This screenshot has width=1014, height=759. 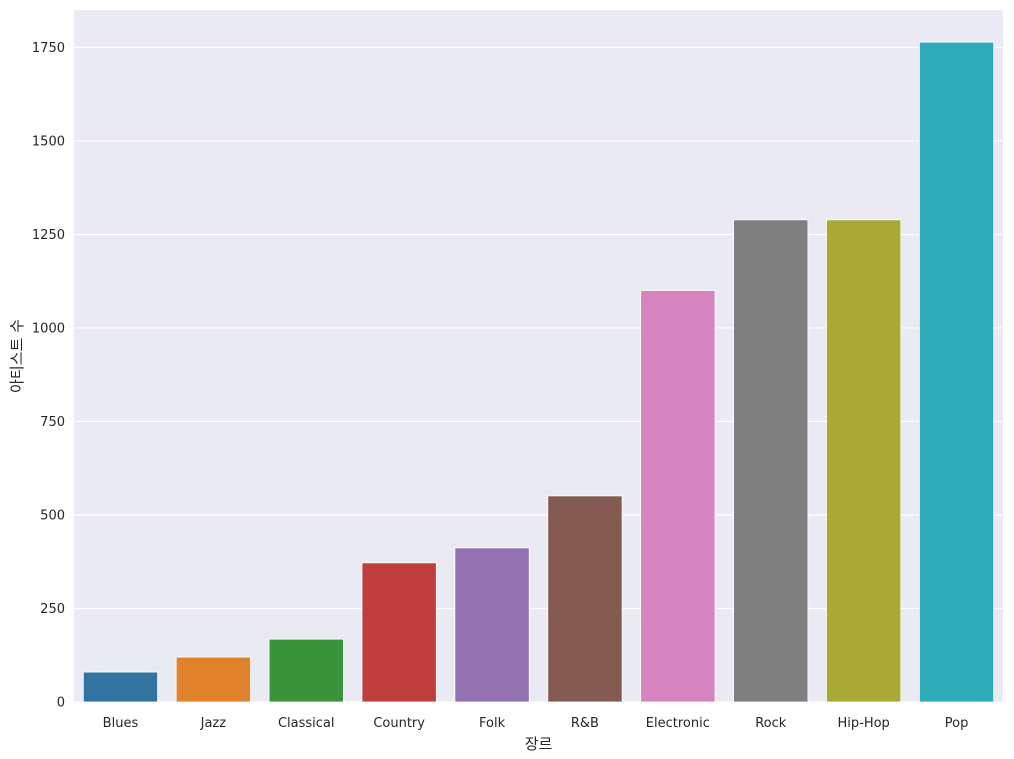 I want to click on bar-blues, so click(x=120, y=687).